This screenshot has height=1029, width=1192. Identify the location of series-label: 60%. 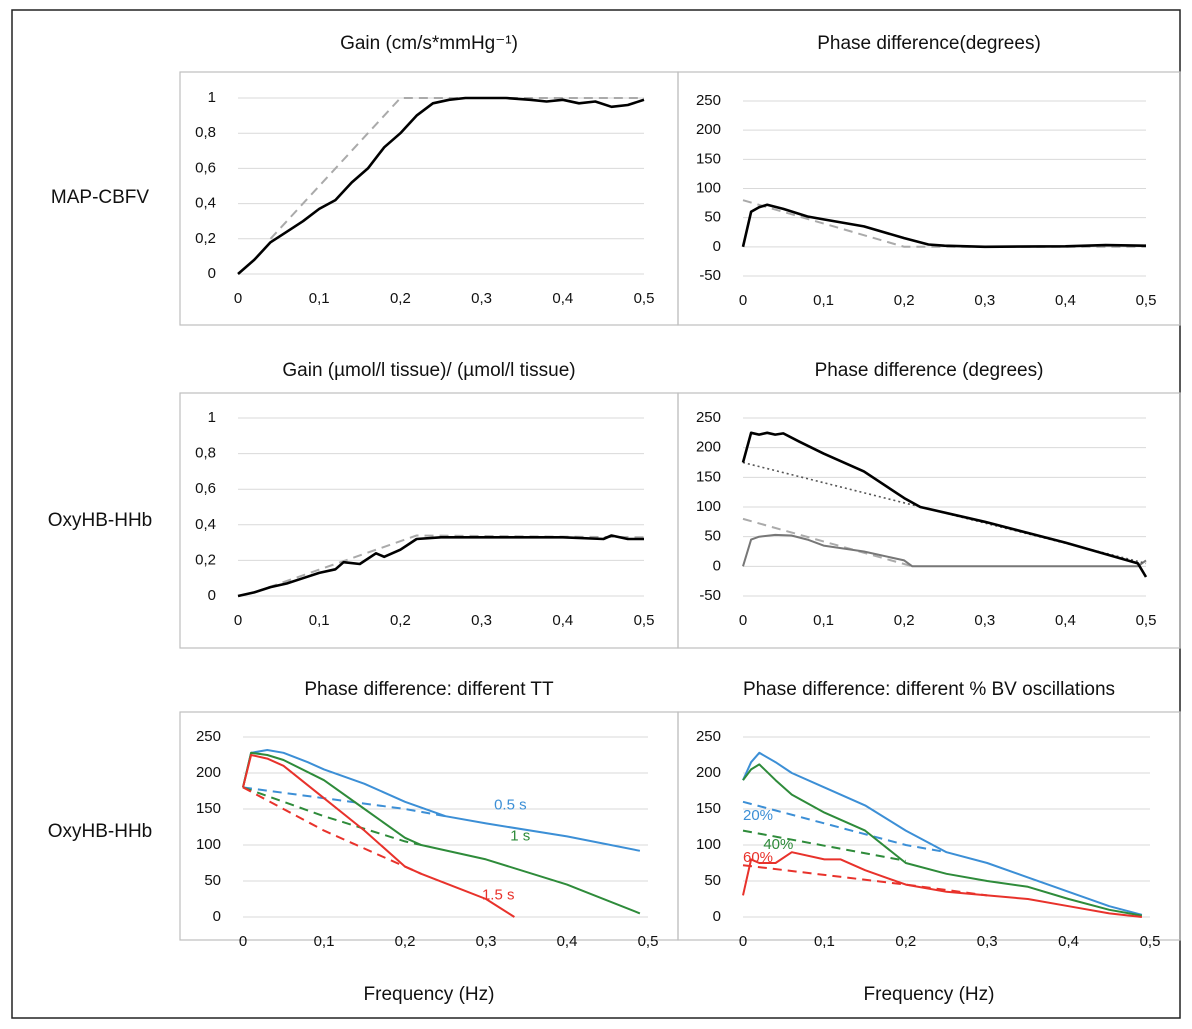
(758, 857).